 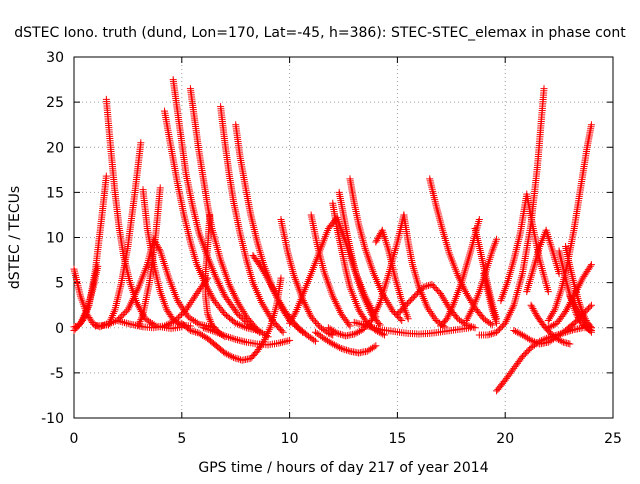 What do you see at coordinates (55, 58) in the screenshot?
I see `y-tick-label: 30` at bounding box center [55, 58].